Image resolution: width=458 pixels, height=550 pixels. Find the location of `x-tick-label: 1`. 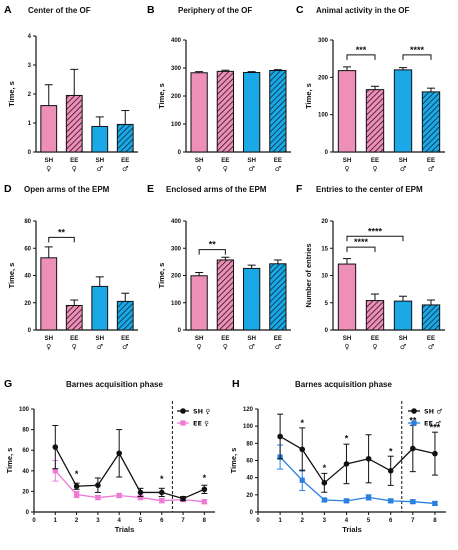

x-tick-label: 1 is located at coordinates (280, 521).